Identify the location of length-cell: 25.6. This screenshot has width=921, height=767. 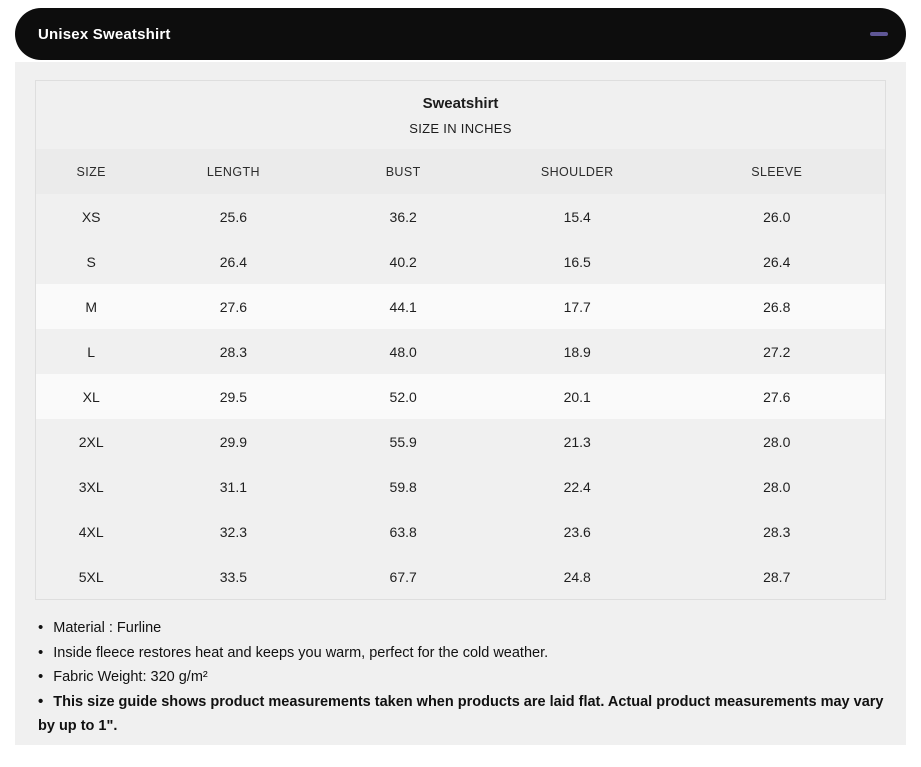
(233, 216).